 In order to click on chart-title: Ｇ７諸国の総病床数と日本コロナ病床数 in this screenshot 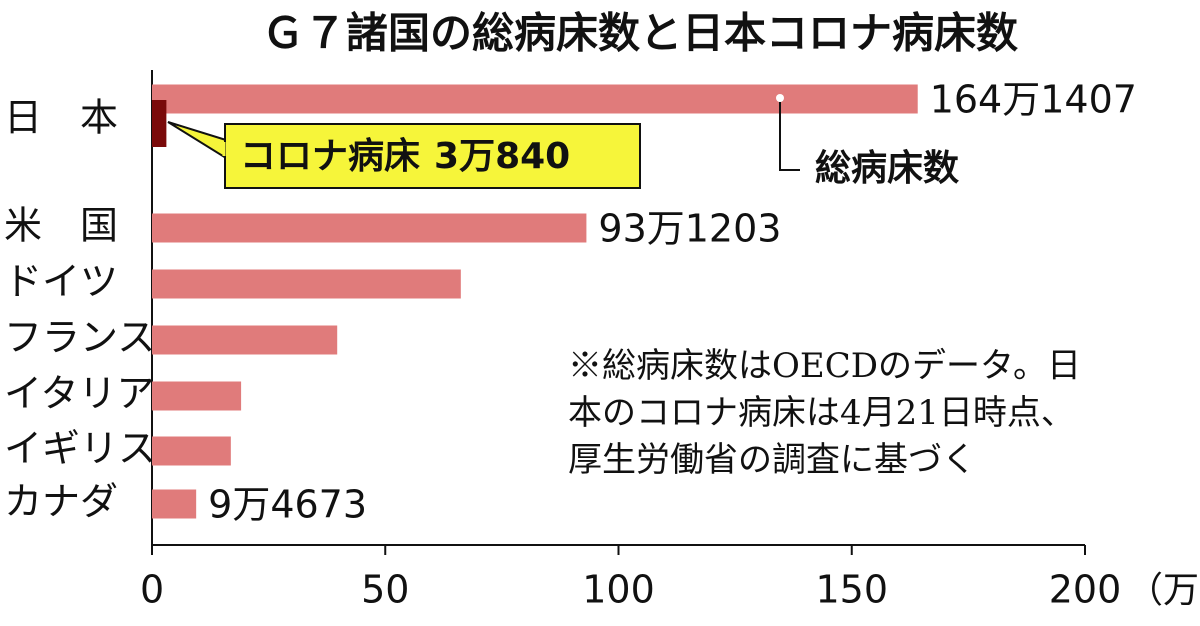, I will do `click(640, 33)`.